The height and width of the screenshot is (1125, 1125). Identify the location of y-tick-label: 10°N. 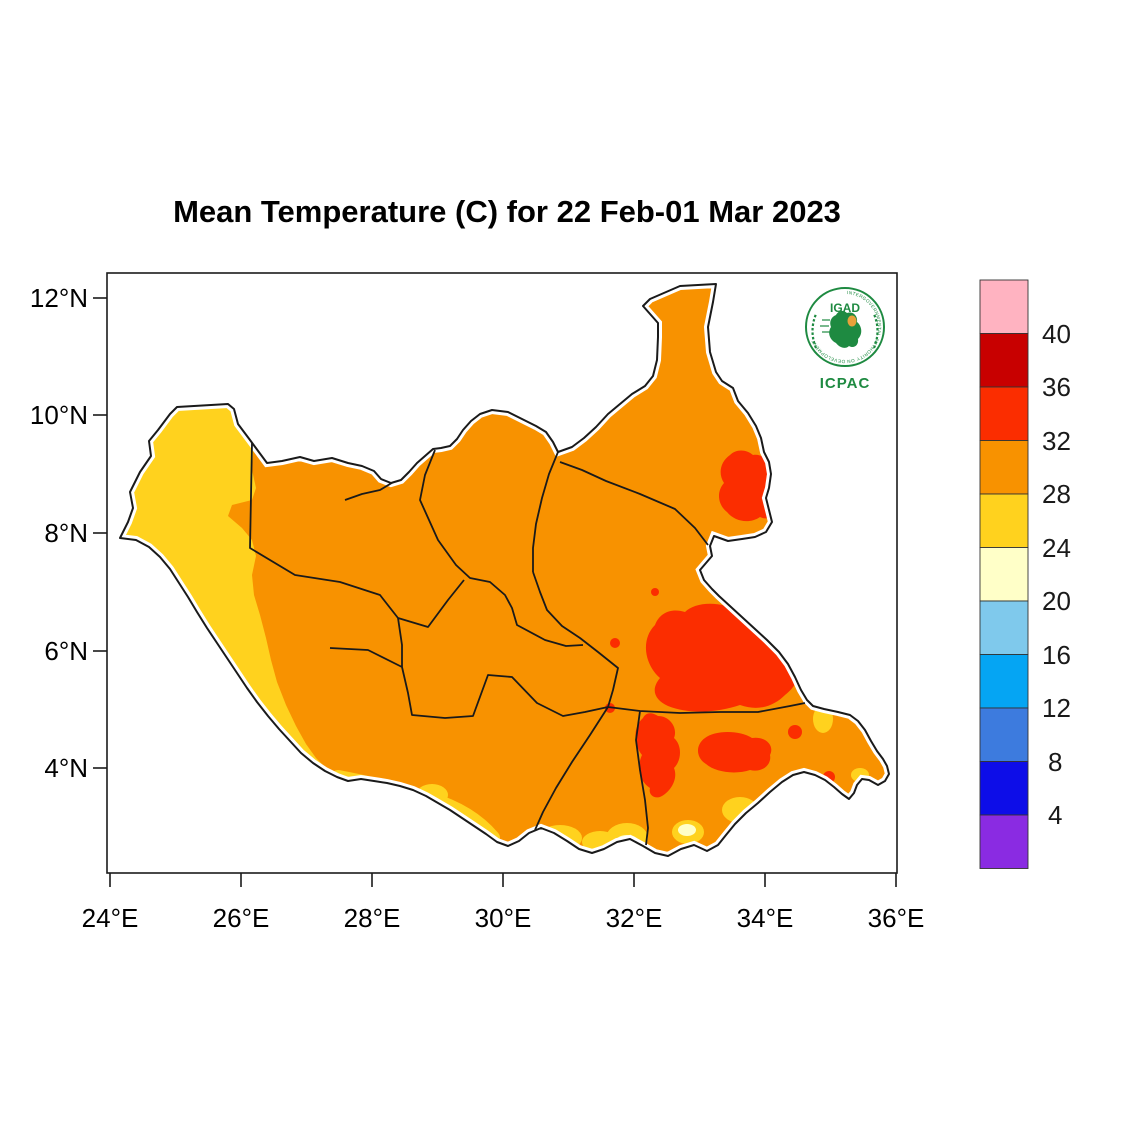
(59, 415).